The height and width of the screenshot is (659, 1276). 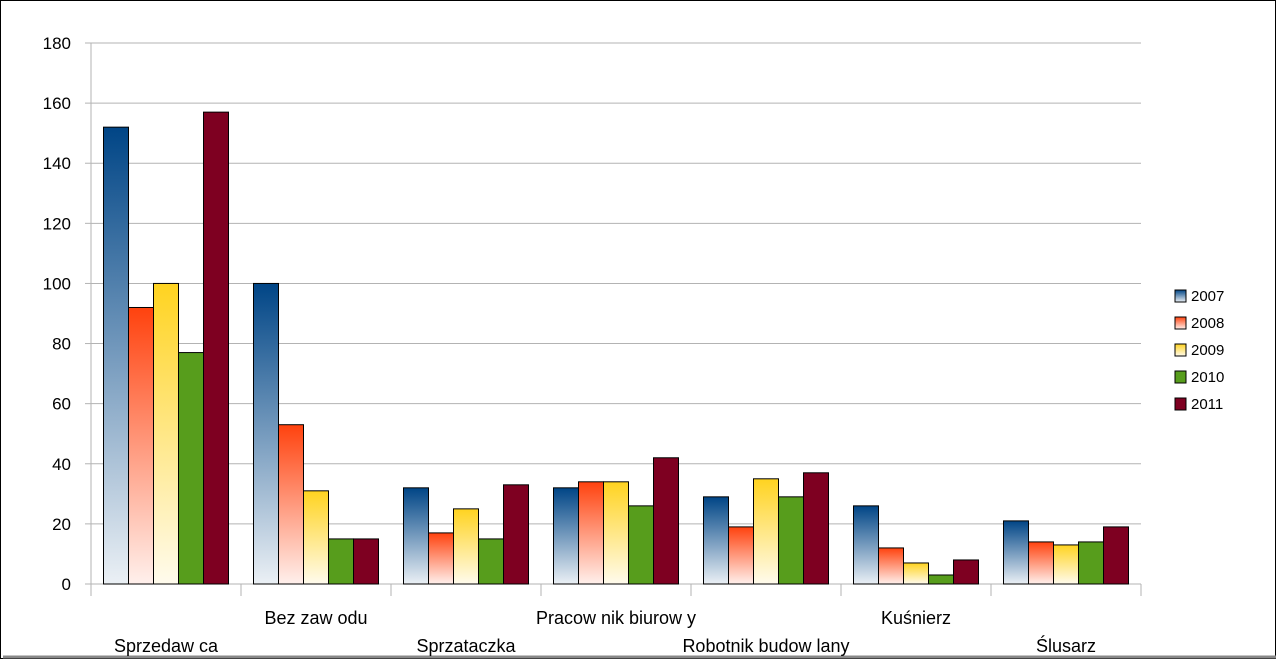 I want to click on legend-swatch-2010, so click(x=1180, y=377).